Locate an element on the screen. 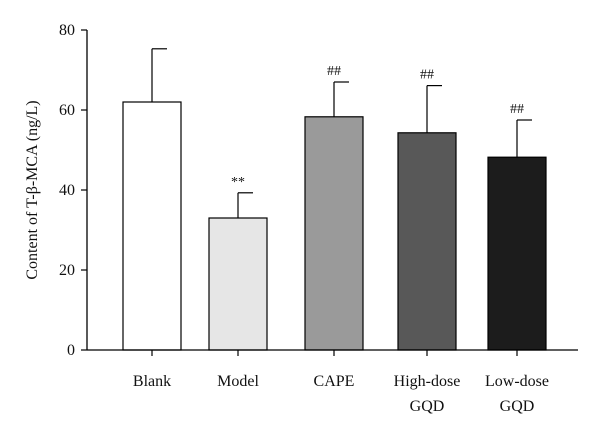  significance-label-2: ## is located at coordinates (334, 71).